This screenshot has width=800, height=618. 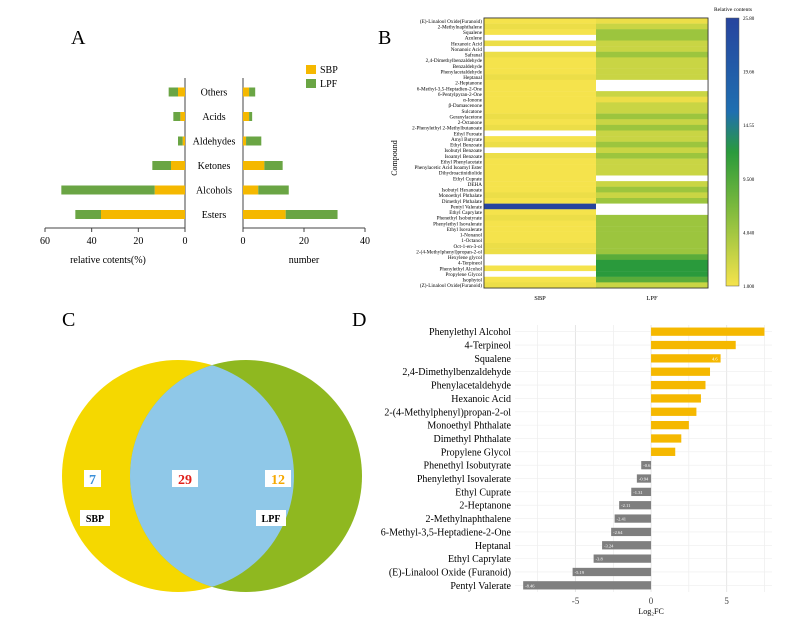 What do you see at coordinates (311, 83) in the screenshot?
I see `legend-swatch-lpf` at bounding box center [311, 83].